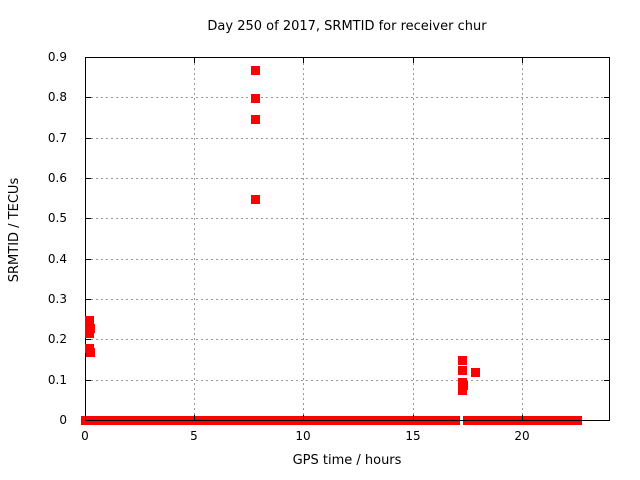  What do you see at coordinates (57, 178) in the screenshot?
I see `ytick-label: 0.6` at bounding box center [57, 178].